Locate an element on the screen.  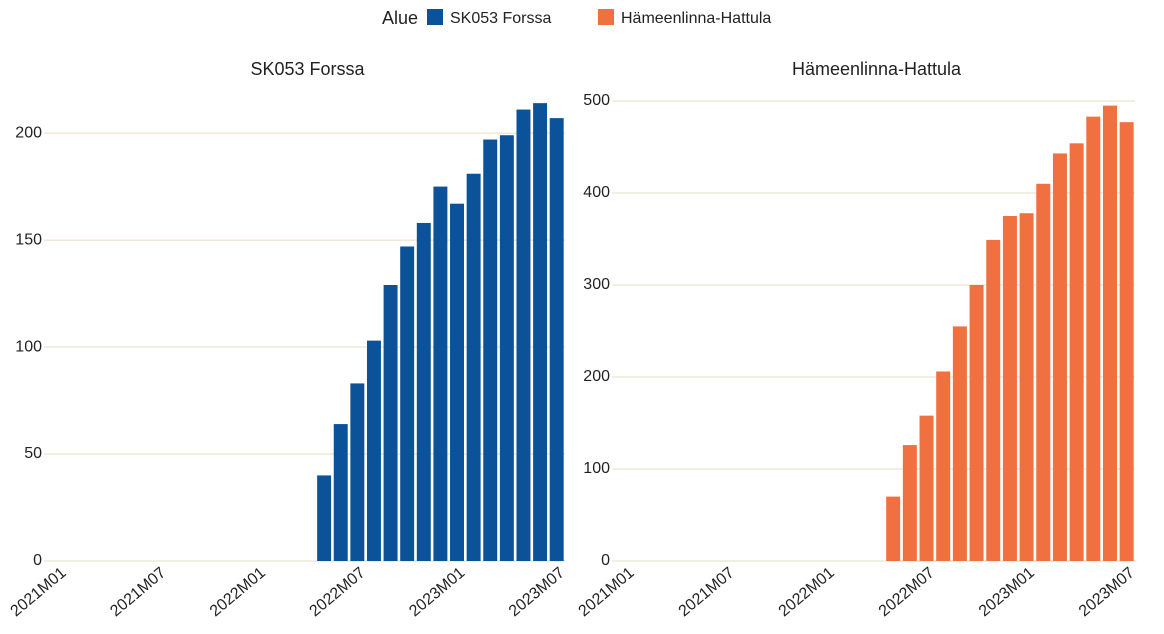
y-tick-label: 500 is located at coordinates (596, 100).